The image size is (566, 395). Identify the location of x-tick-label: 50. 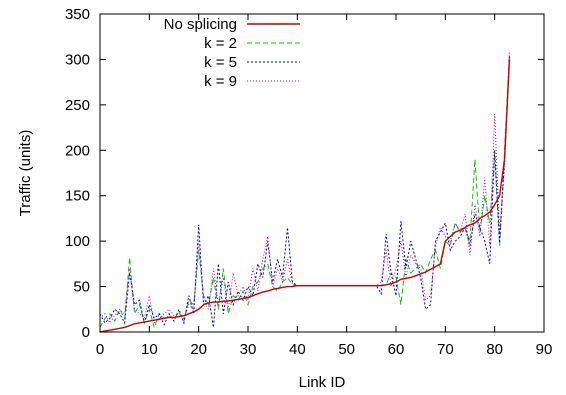
(346, 349).